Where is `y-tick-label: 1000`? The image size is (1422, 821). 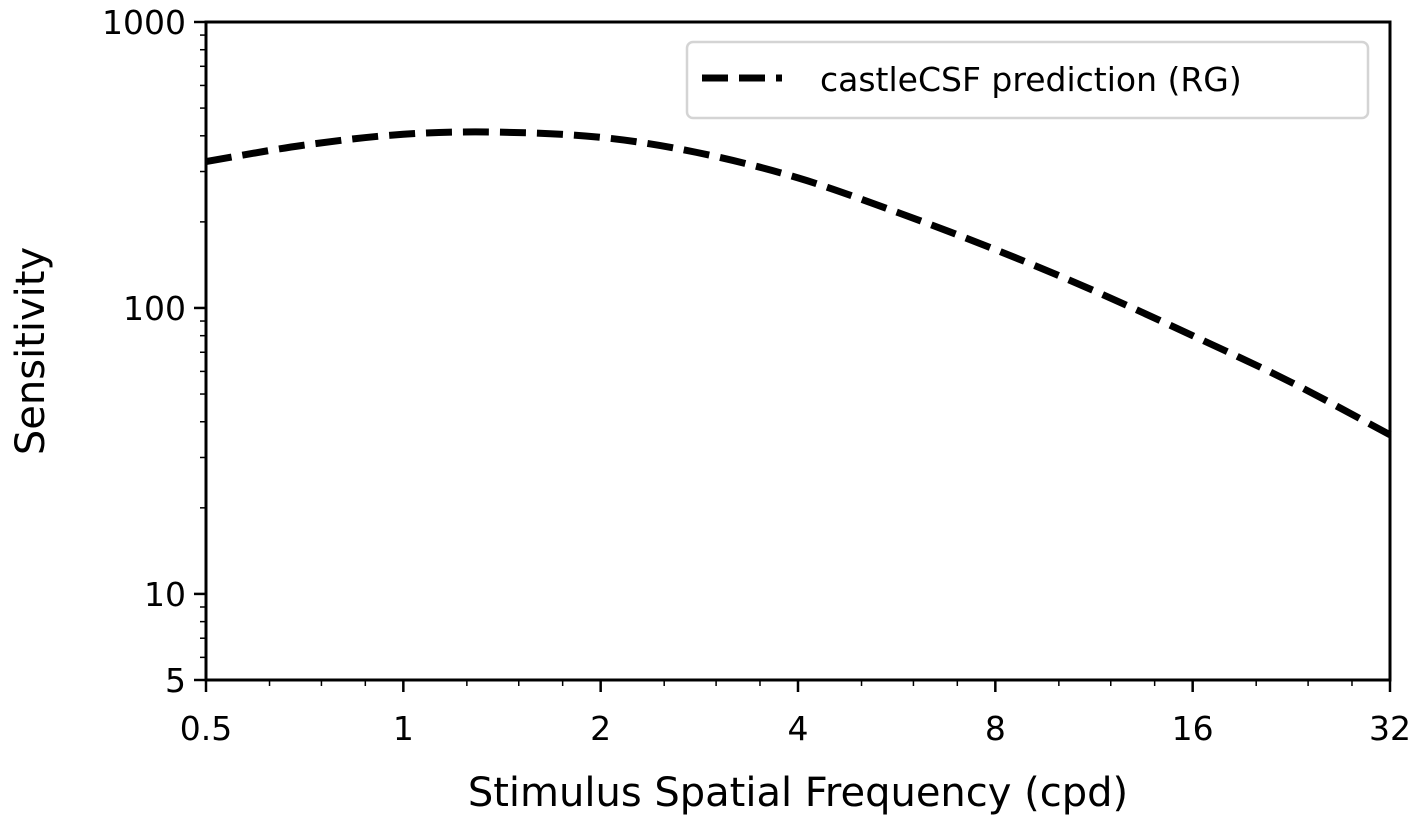
y-tick-label: 1000 is located at coordinates (144, 22).